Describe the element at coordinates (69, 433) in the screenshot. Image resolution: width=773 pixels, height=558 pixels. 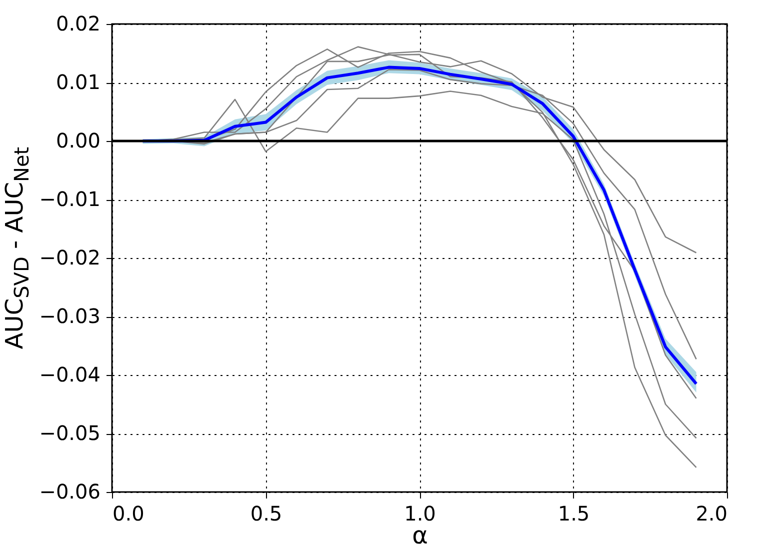
I see `y-tick-label: −0.05` at that location.